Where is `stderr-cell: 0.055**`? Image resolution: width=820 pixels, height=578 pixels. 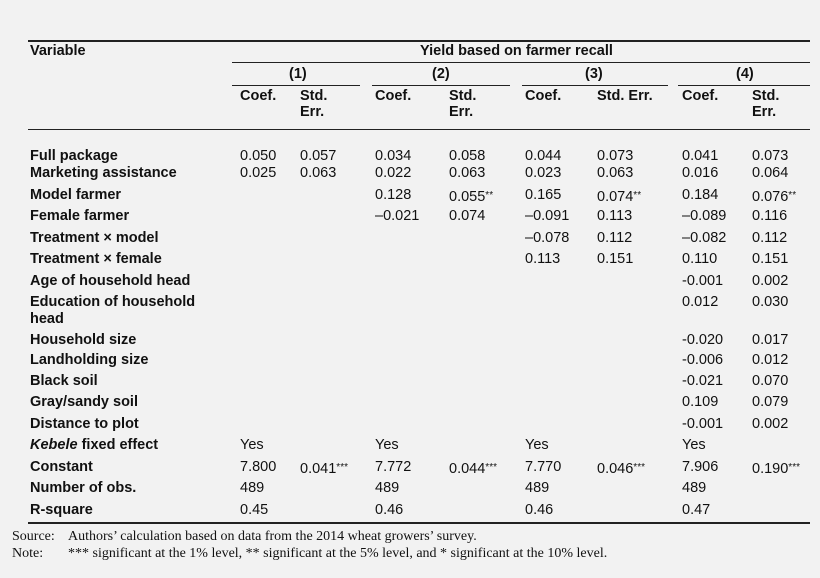
stderr-cell: 0.055** is located at coordinates (471, 197).